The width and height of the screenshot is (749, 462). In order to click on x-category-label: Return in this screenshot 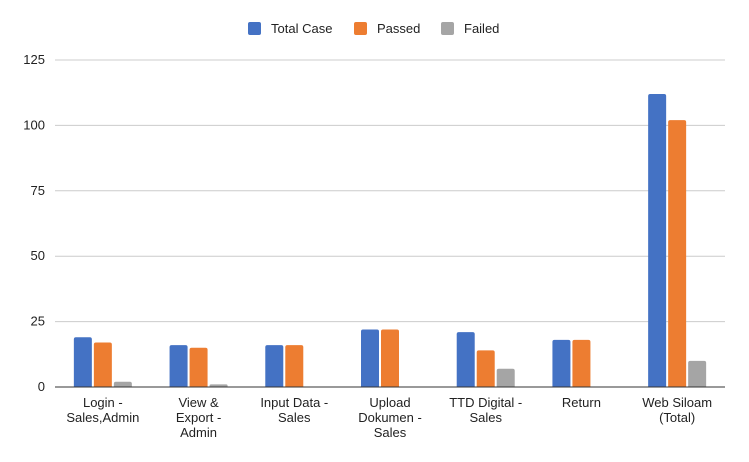, I will do `click(581, 402)`.